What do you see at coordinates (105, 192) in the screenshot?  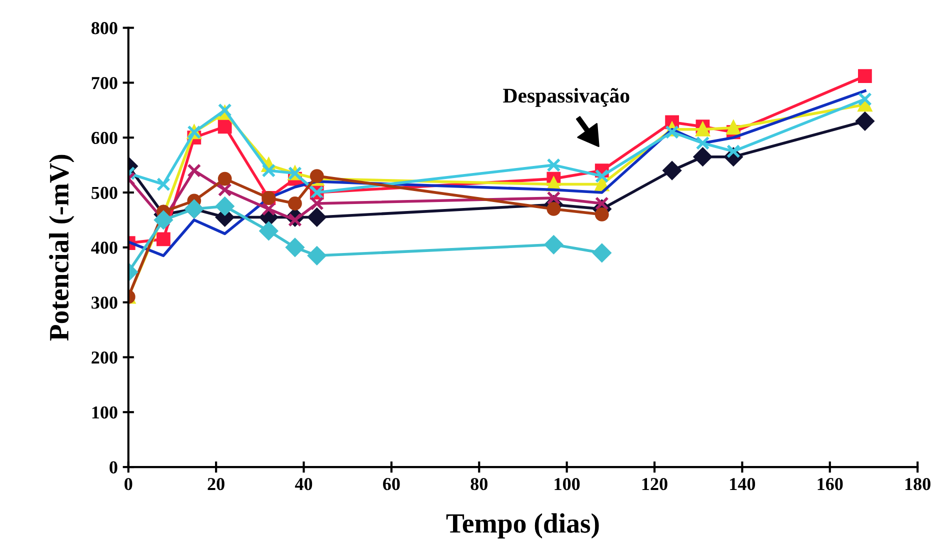 I see `y-tick-label: 500` at bounding box center [105, 192].